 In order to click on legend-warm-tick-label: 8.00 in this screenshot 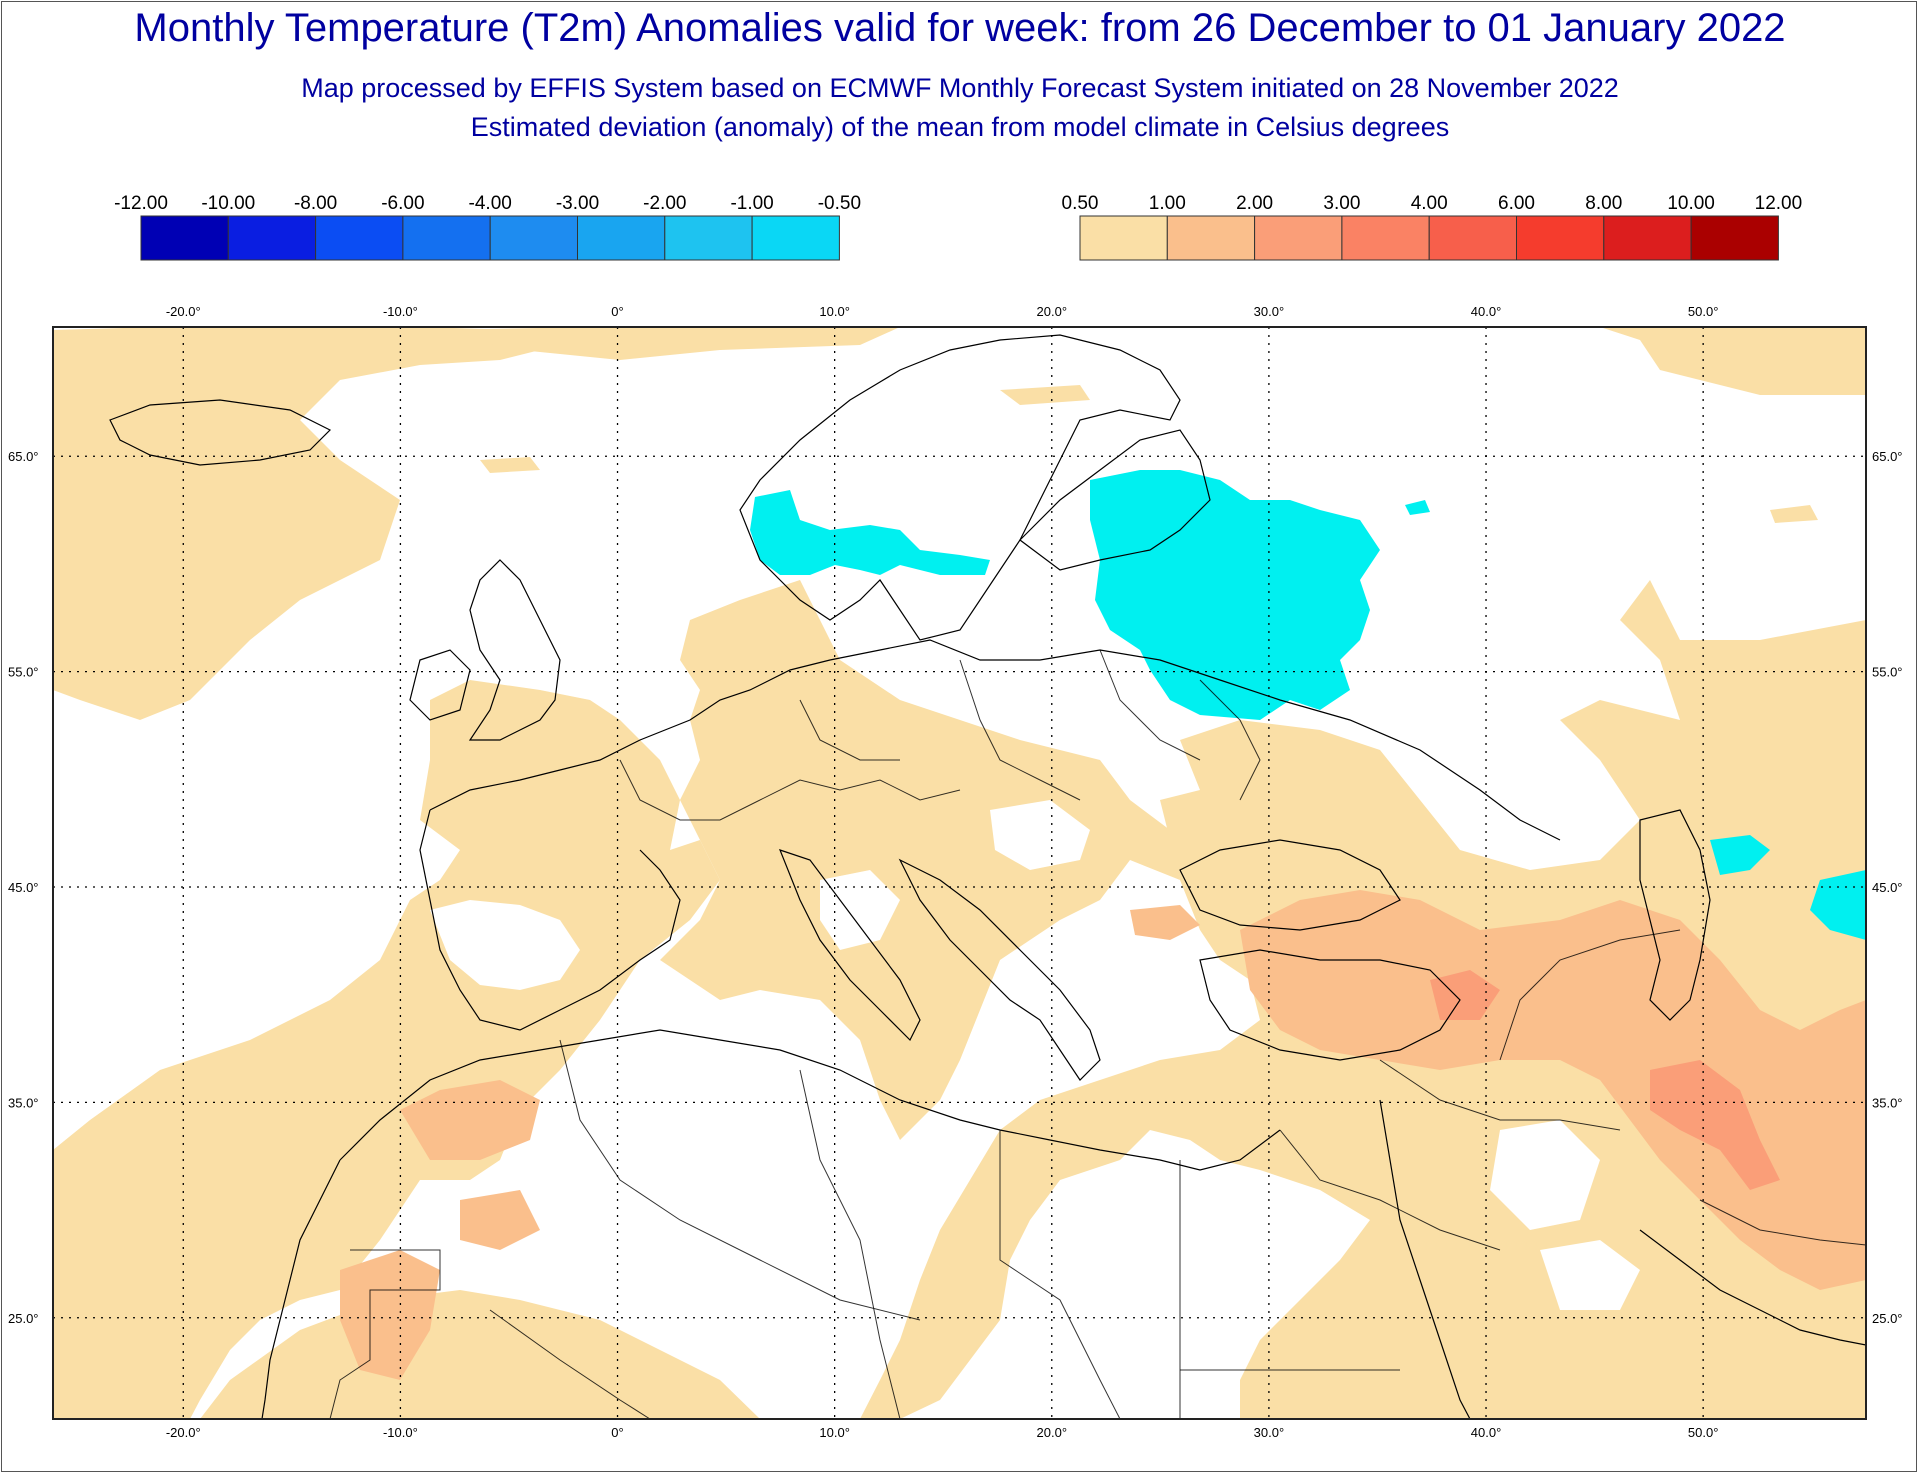, I will do `click(1603, 203)`.